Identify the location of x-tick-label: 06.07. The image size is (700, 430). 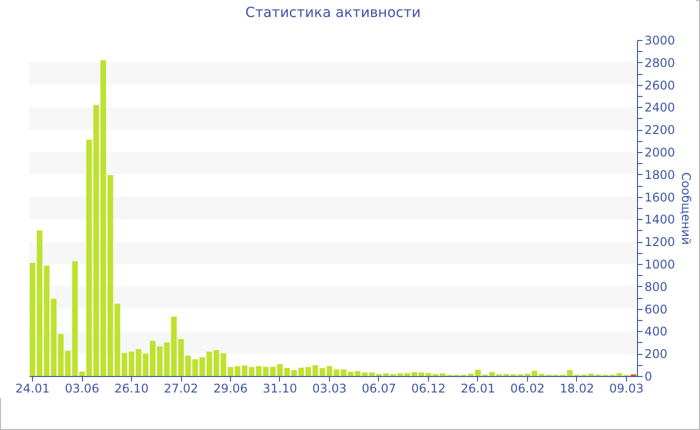
(379, 389).